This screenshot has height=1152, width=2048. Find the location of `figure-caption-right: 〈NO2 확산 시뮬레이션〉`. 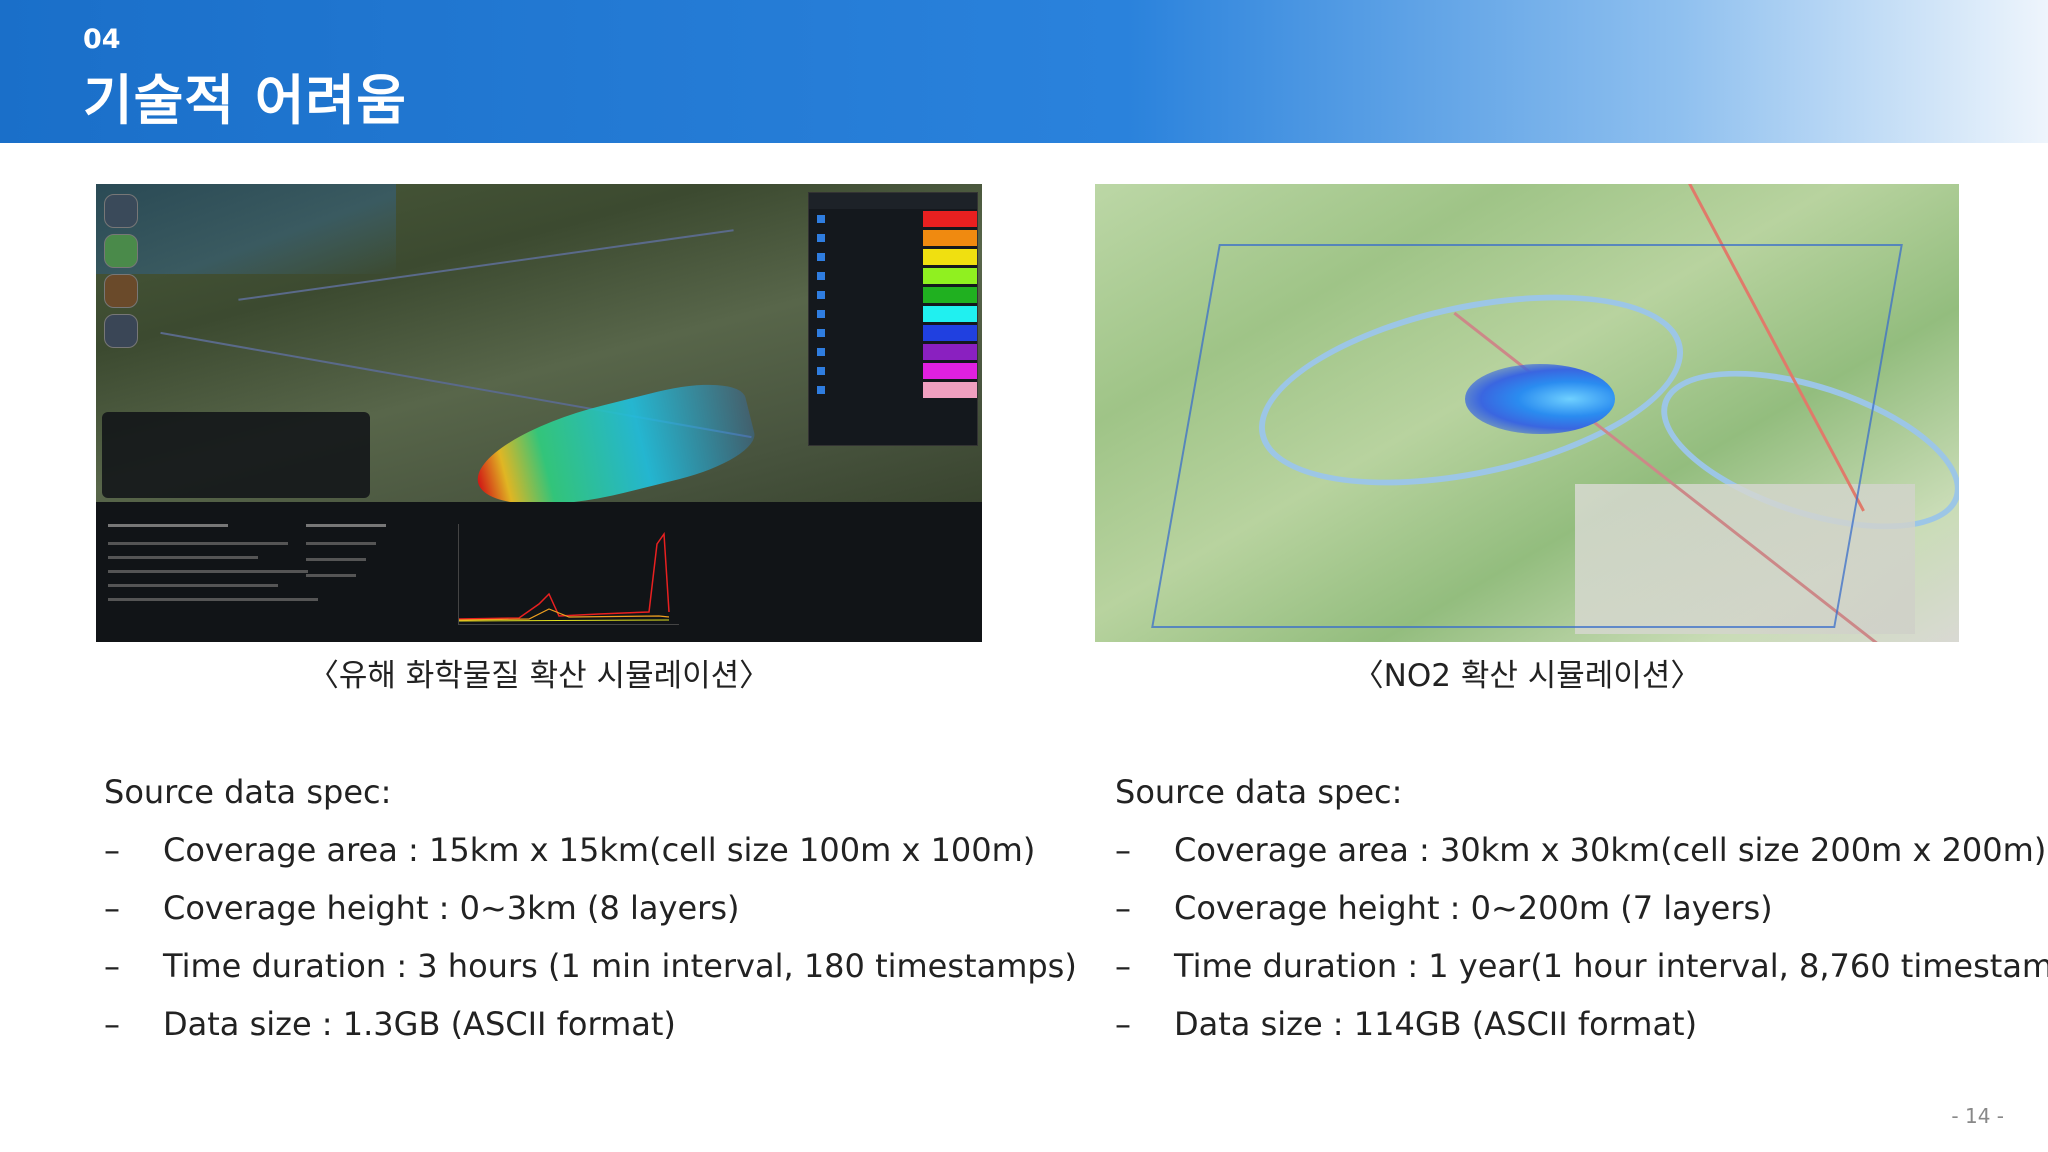

figure-caption-right: 〈NO2 확산 시뮬레이션〉 is located at coordinates (1527, 676).